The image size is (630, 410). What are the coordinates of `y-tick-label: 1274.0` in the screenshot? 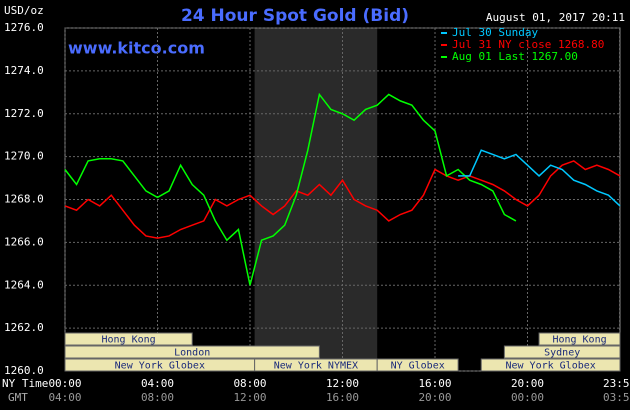 It's located at (24, 70).